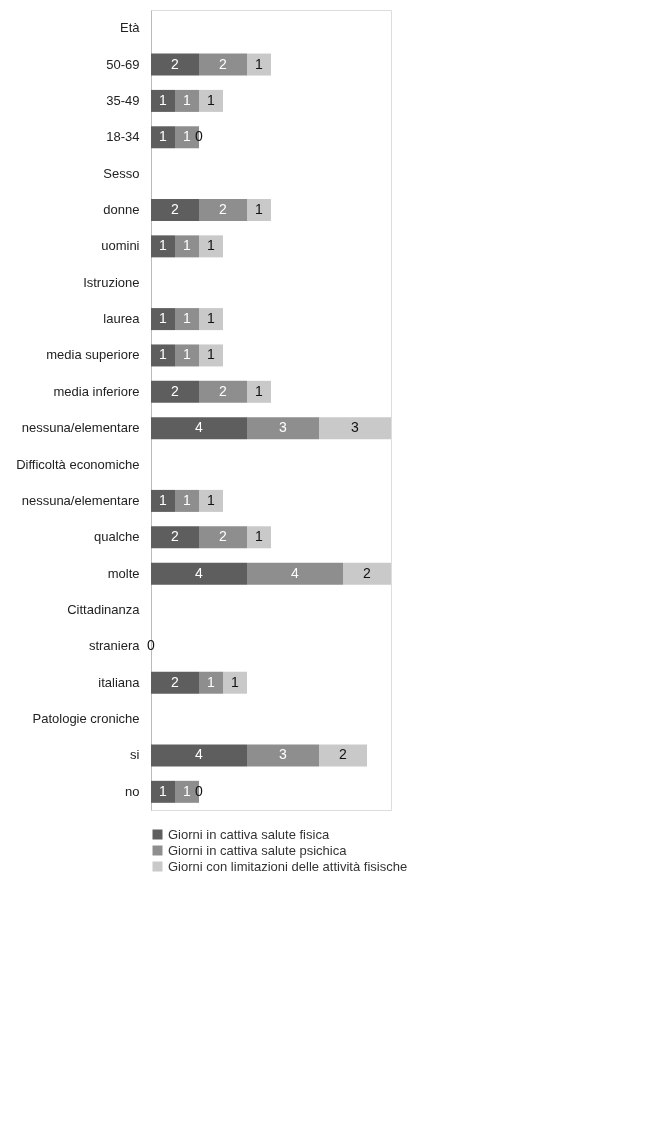  Describe the element at coordinates (114, 646) in the screenshot. I see `y-tick-label: straniera` at that location.